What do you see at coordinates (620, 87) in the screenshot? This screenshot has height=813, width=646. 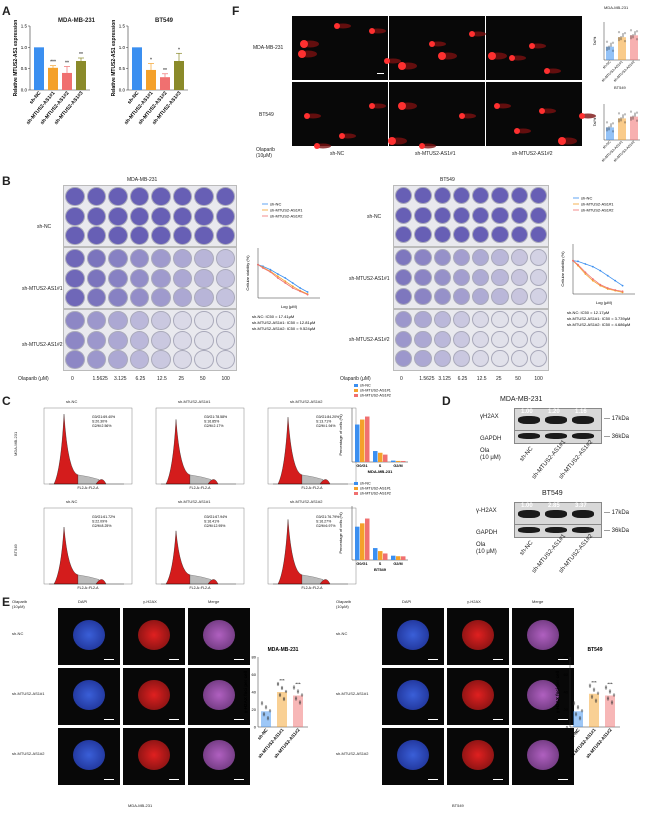 I see `comet-mini-title-2: BT549` at bounding box center [620, 87].